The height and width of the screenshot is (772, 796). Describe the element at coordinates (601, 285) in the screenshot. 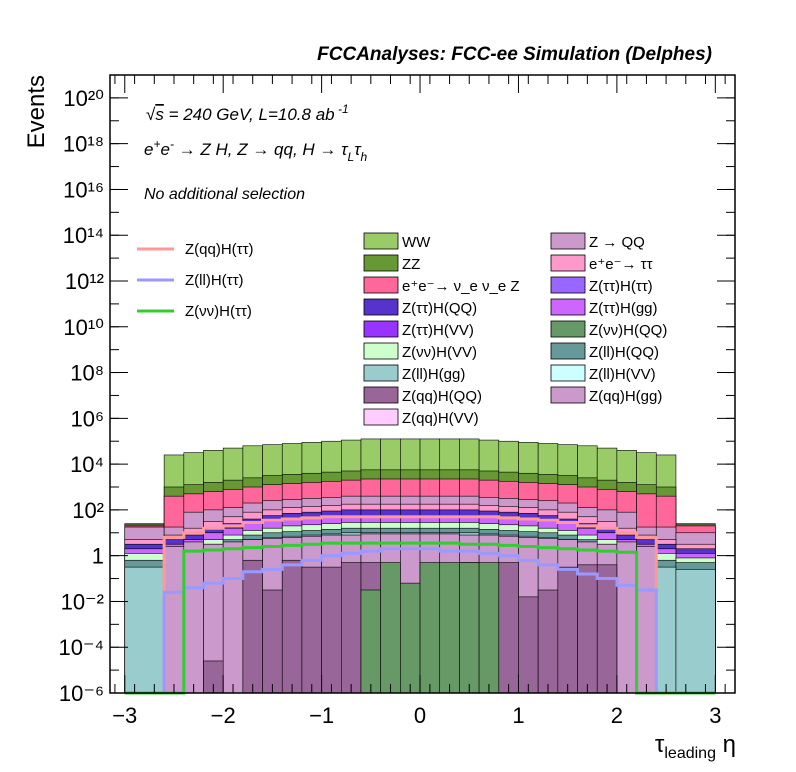

I see `legend-entry-z-h: Z(ττ)H(ττ)` at that location.